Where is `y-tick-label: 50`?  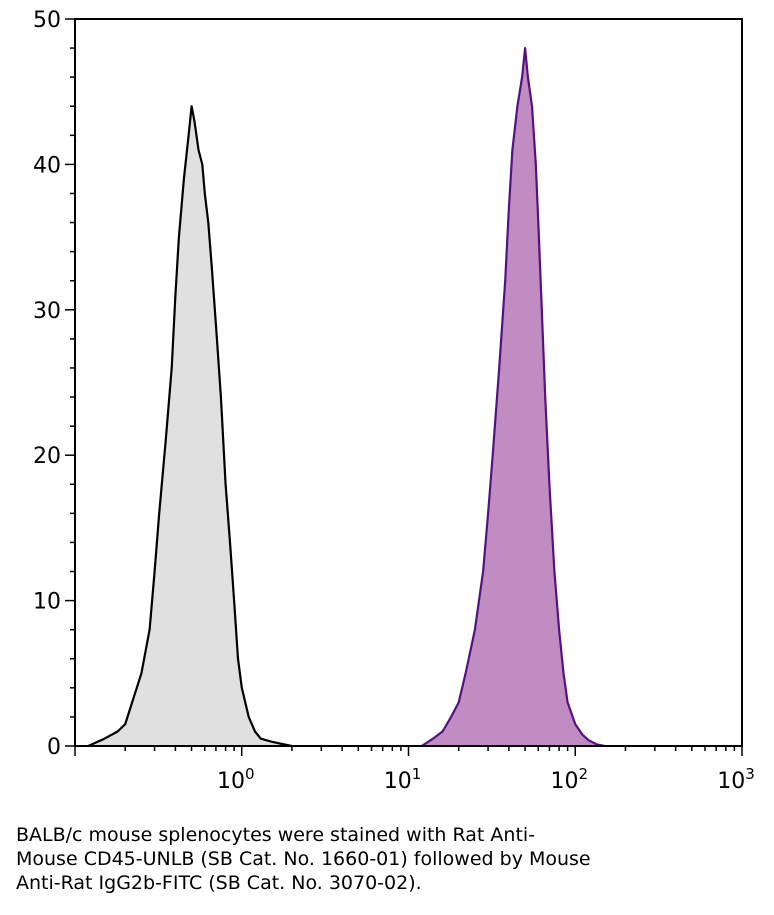 y-tick-label: 50 is located at coordinates (47, 20).